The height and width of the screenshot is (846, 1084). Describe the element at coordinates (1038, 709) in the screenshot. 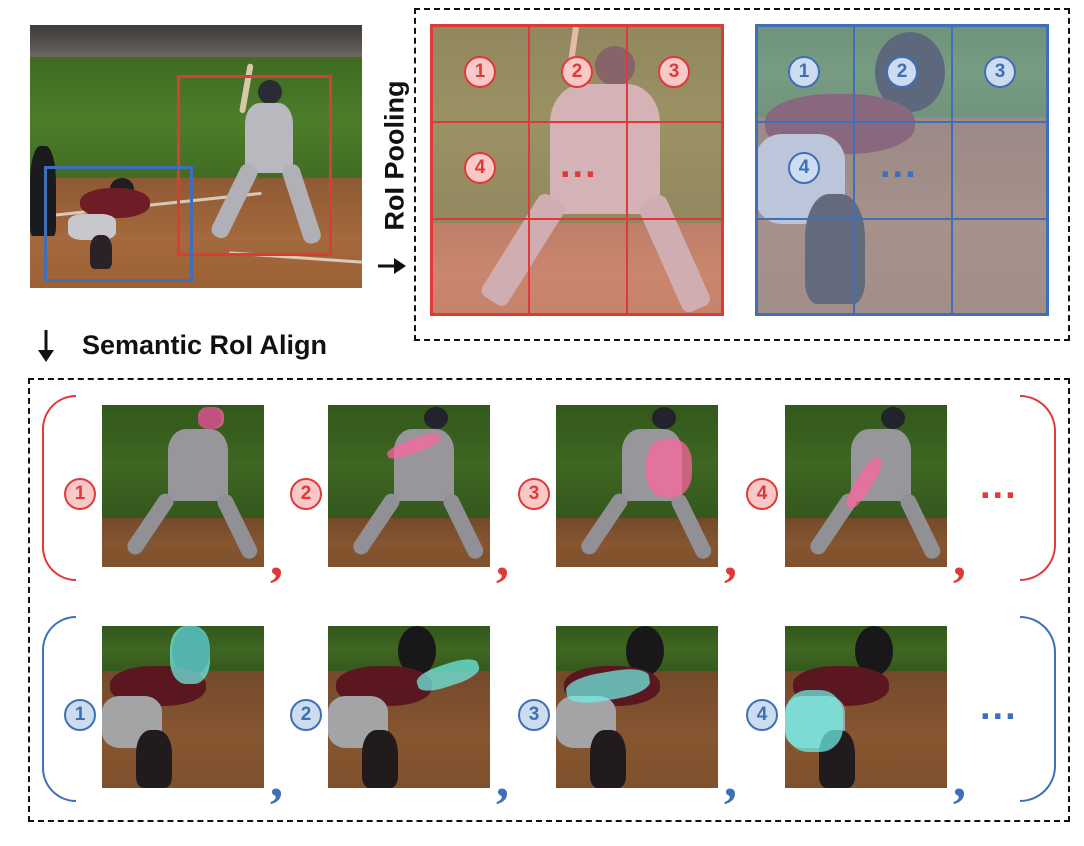

I see `catcher-right-bracket` at that location.